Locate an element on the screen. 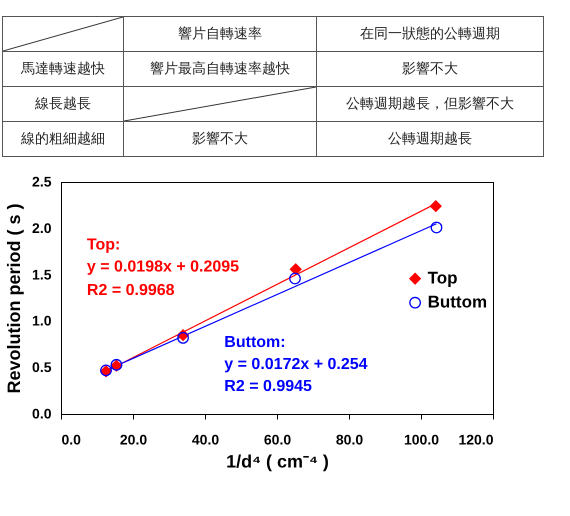 This screenshot has width=570, height=516. x-tick-label: 40.0 is located at coordinates (206, 440).